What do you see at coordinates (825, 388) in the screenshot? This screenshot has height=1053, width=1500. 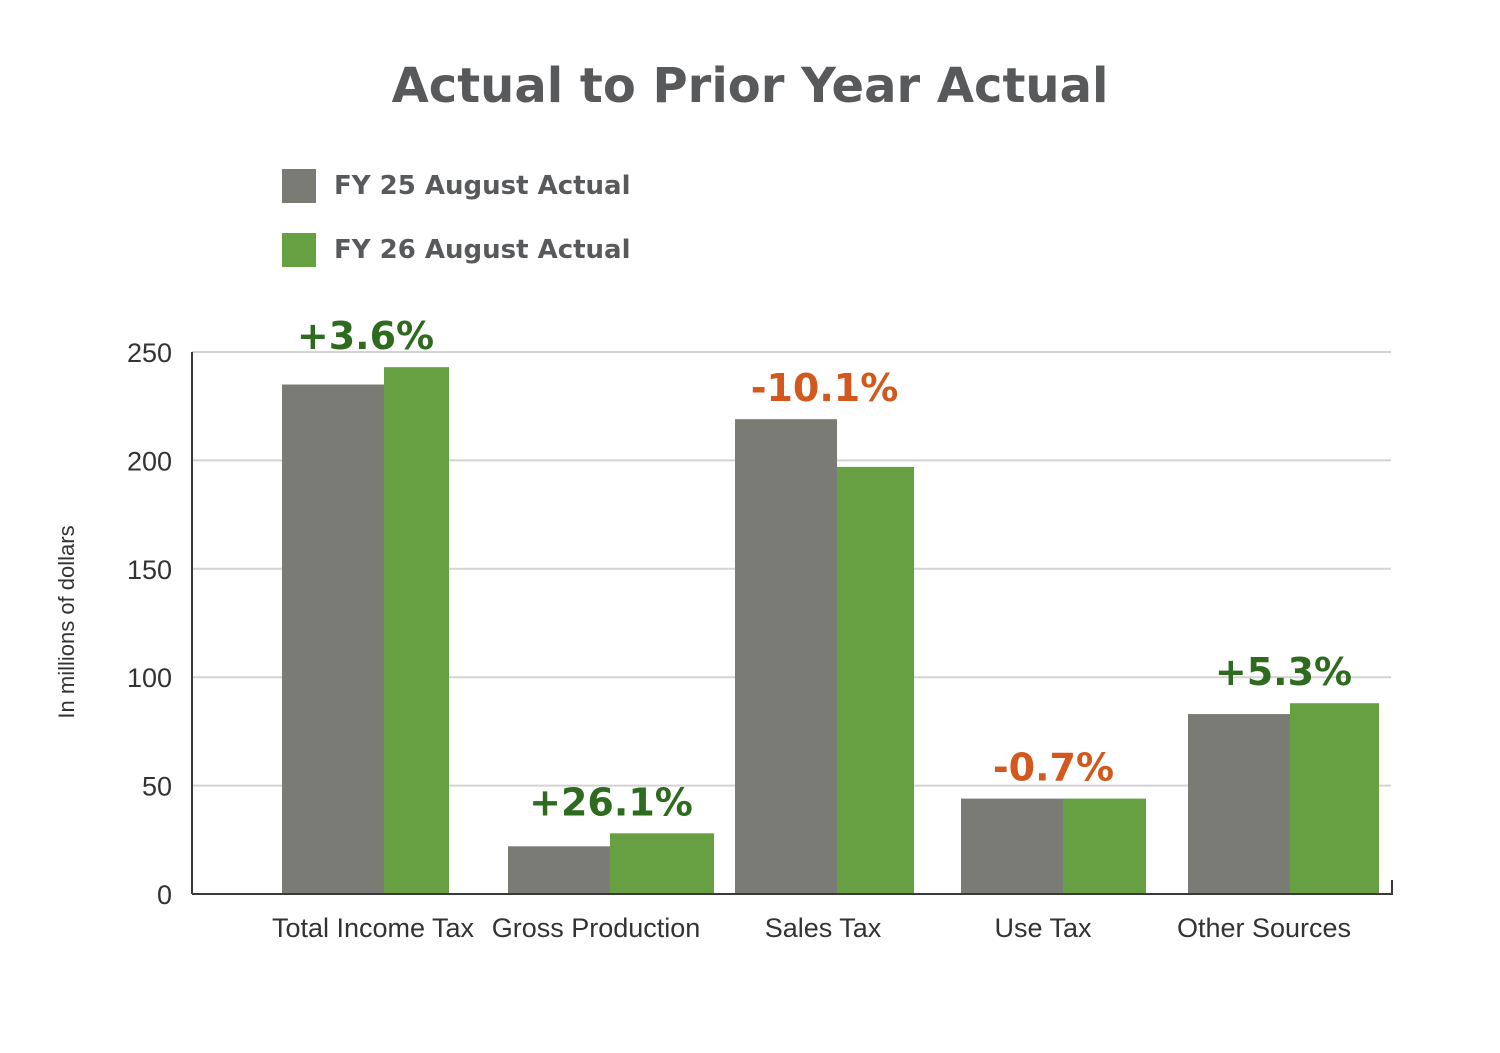 I see `change-label-sales-tax: -10.1%` at bounding box center [825, 388].